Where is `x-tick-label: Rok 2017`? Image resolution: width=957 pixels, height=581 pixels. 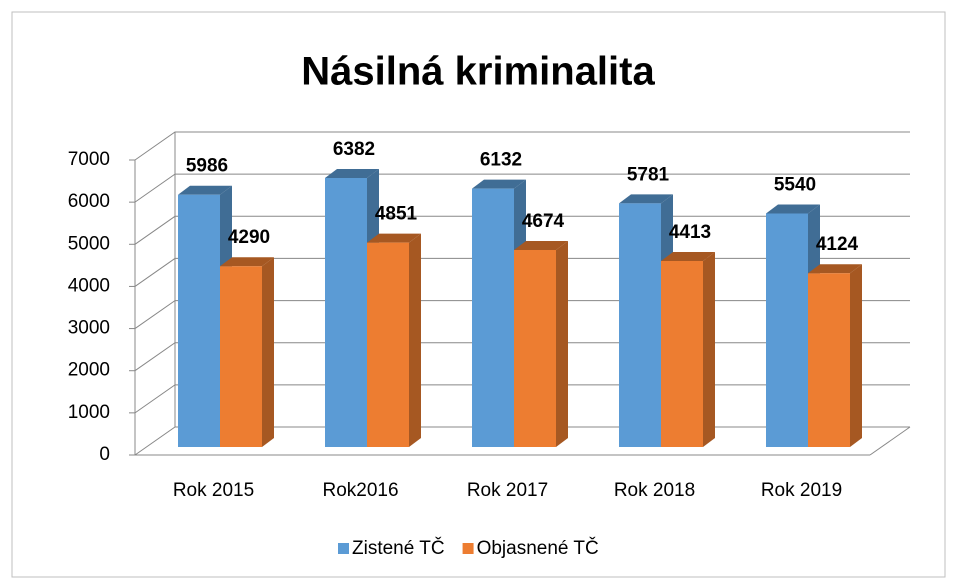
x-tick-label: Rok 2017 is located at coordinates (507, 490).